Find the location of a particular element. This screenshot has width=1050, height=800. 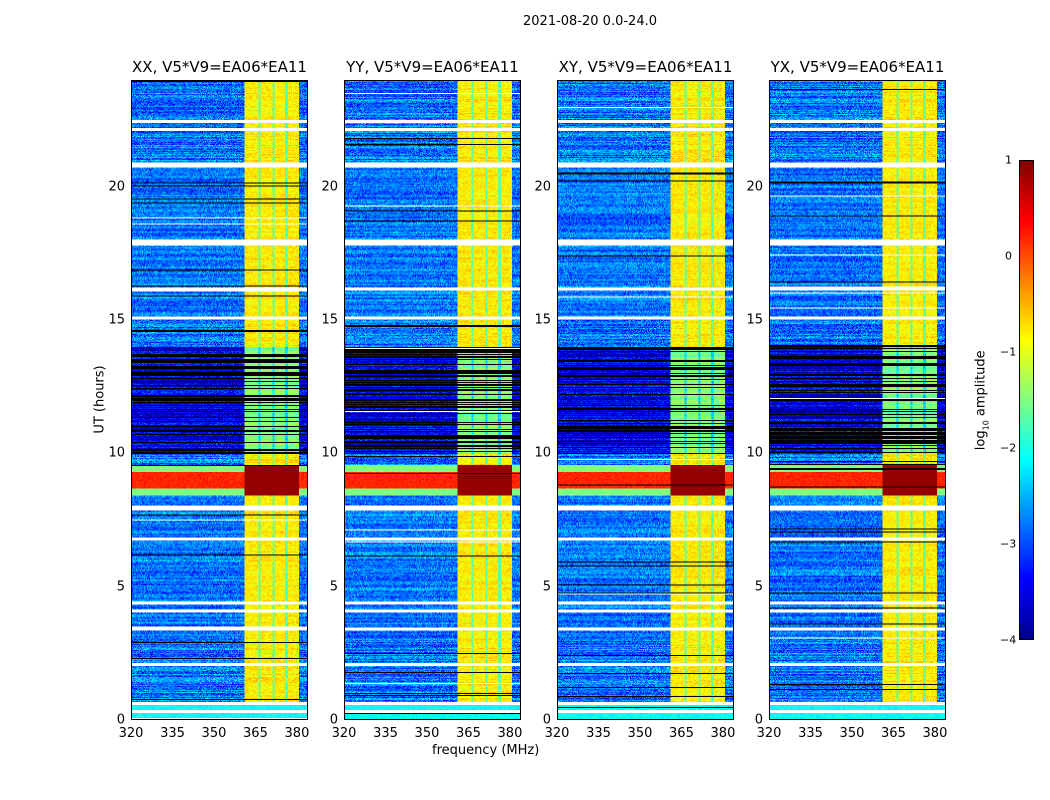

colorbar-tick-label: 0 is located at coordinates (1008, 256).